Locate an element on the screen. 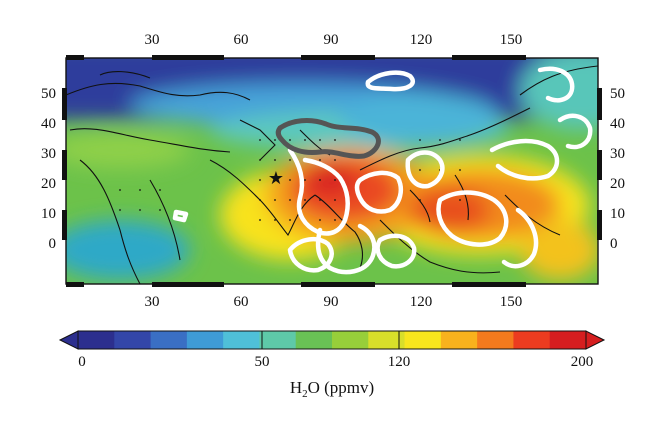 This screenshot has width=660, height=433. colorbar-frame is located at coordinates (332, 340).